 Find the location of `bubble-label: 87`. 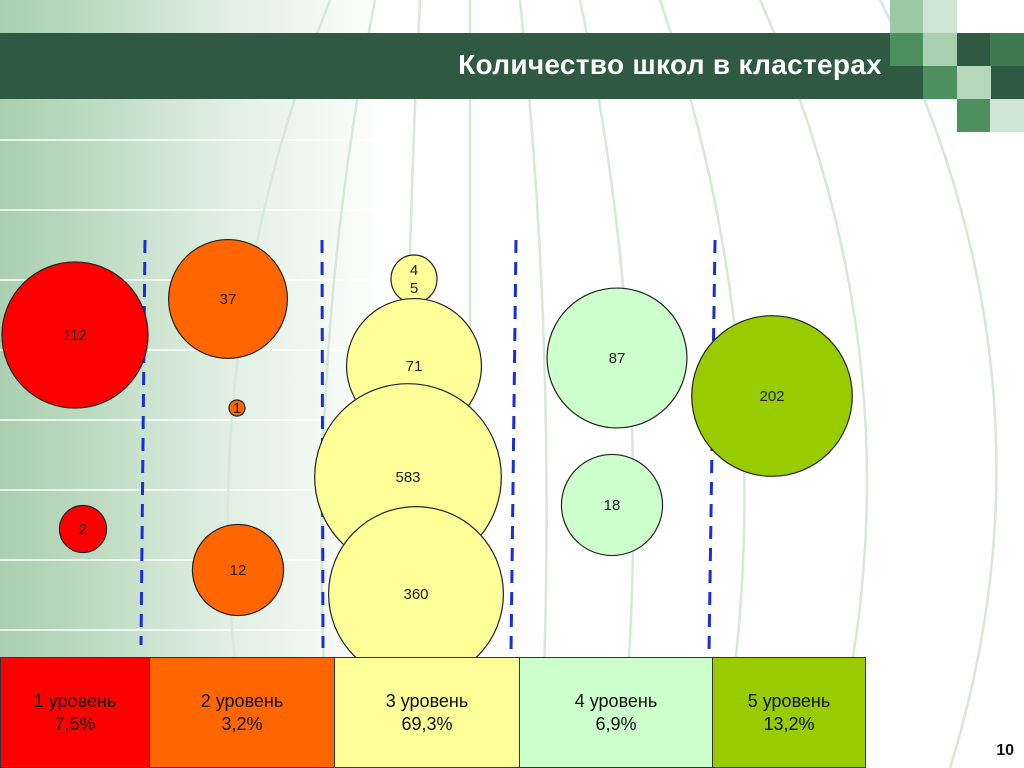

bubble-label: 87 is located at coordinates (617, 358).